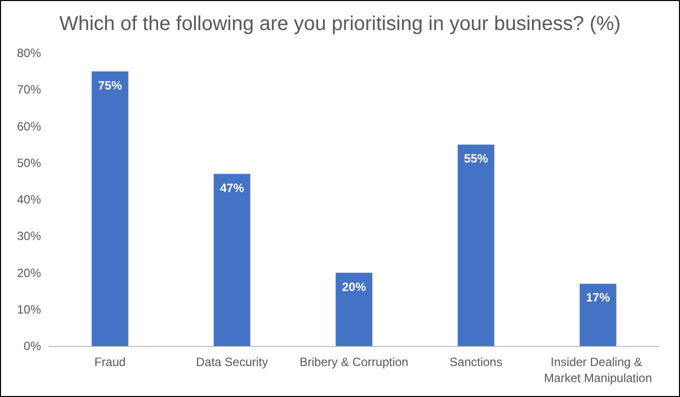  Describe the element at coordinates (29, 236) in the screenshot. I see `y-tick-label: 30%` at that location.